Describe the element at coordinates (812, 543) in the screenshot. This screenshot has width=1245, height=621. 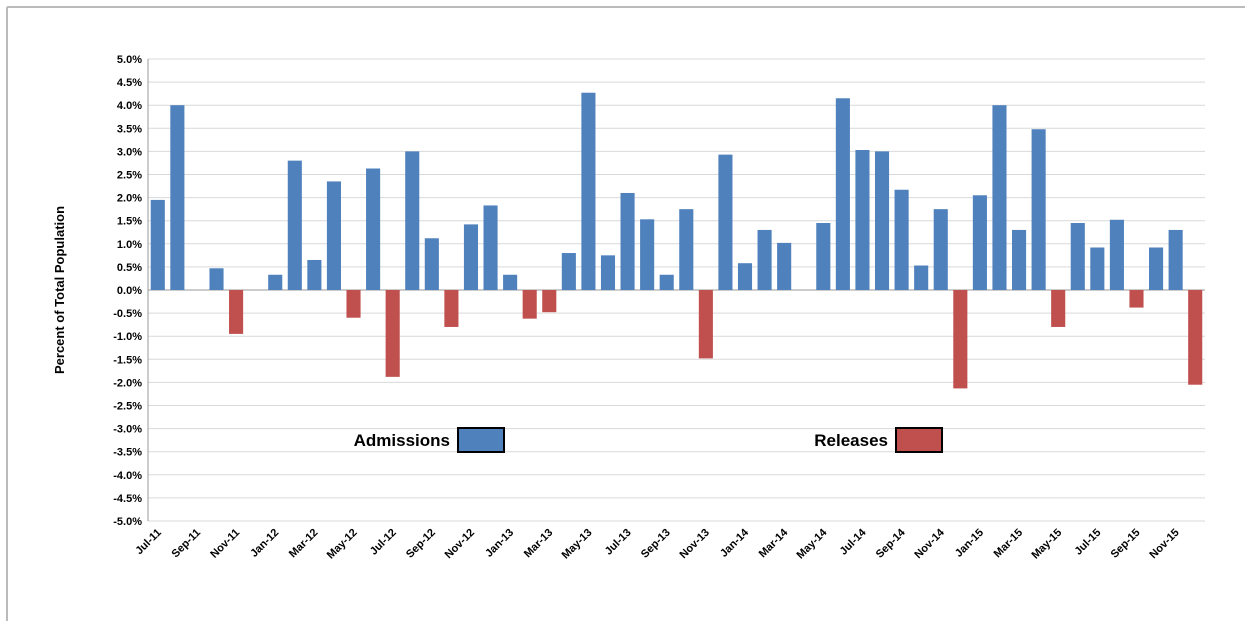
I see `x-tick-label: May-14` at that location.